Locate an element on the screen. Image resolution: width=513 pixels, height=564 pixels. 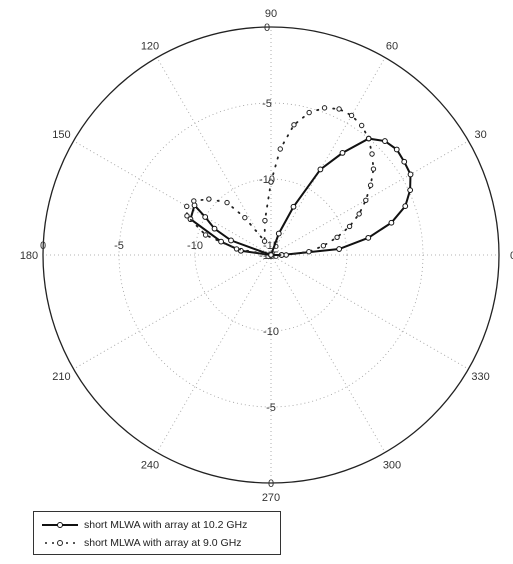
angle-tick-label: 330 is located at coordinates (480, 377).